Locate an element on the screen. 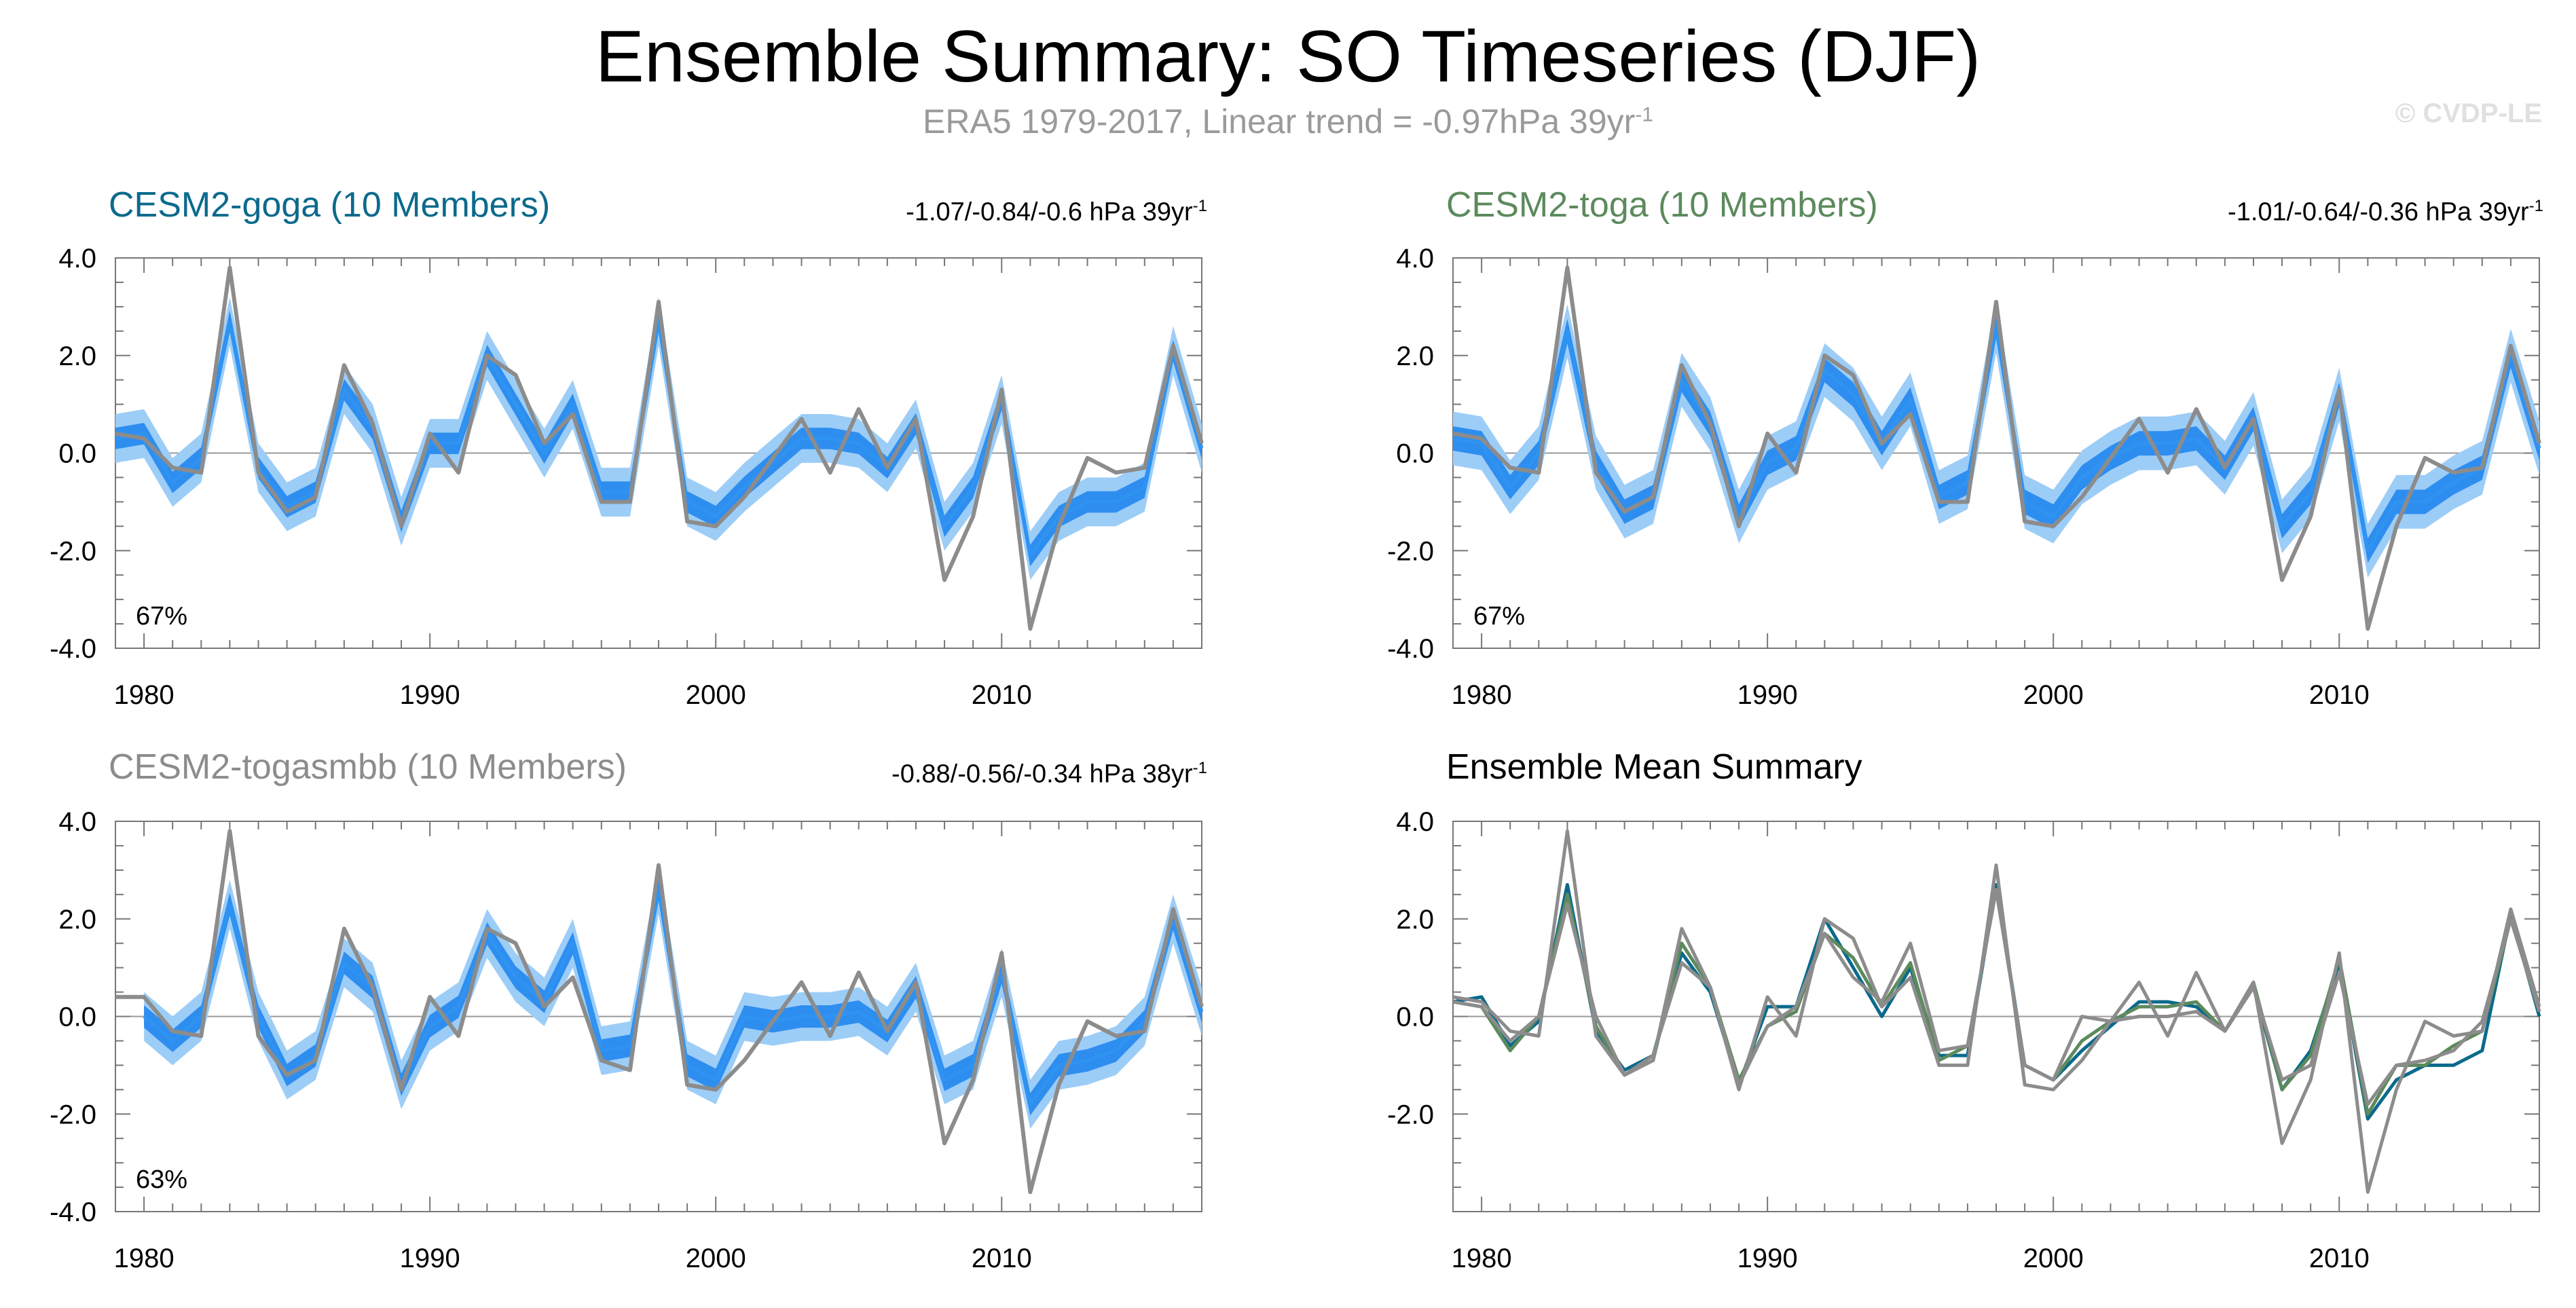  percent-annotation: 63% is located at coordinates (161, 1179).